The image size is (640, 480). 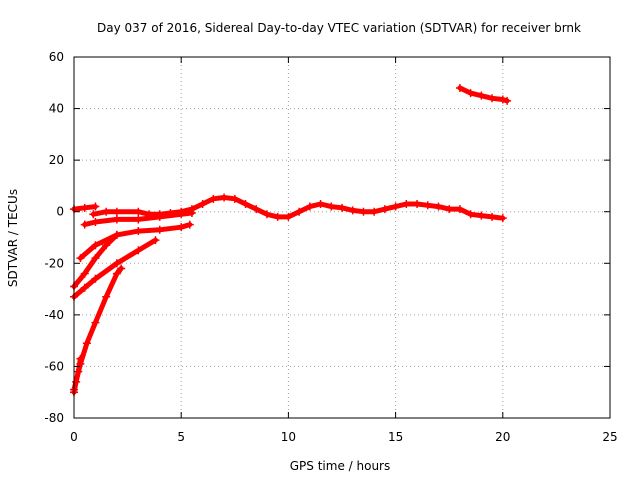 What do you see at coordinates (395, 437) in the screenshot?
I see `x-tick-label: 15` at bounding box center [395, 437].